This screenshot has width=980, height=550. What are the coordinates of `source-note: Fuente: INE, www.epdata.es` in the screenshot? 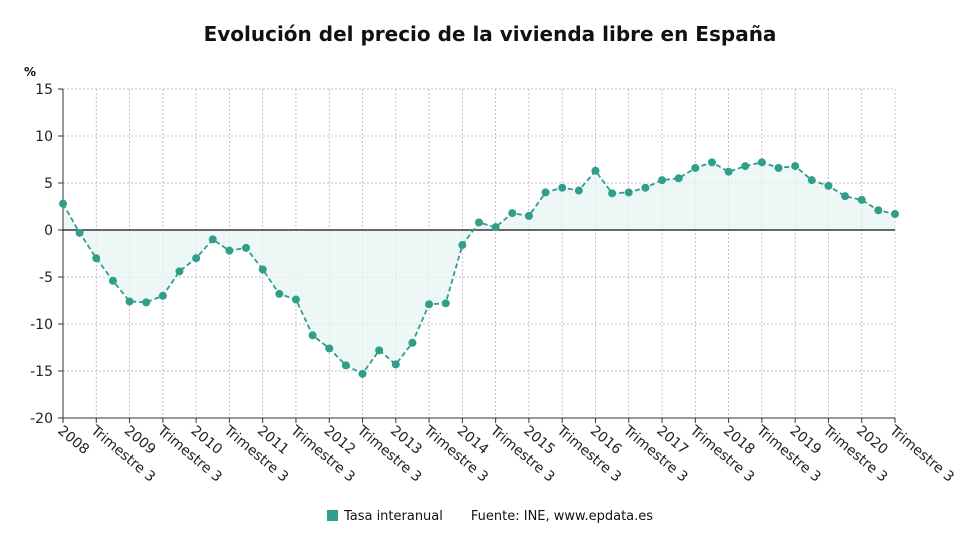 It's located at (562, 516).